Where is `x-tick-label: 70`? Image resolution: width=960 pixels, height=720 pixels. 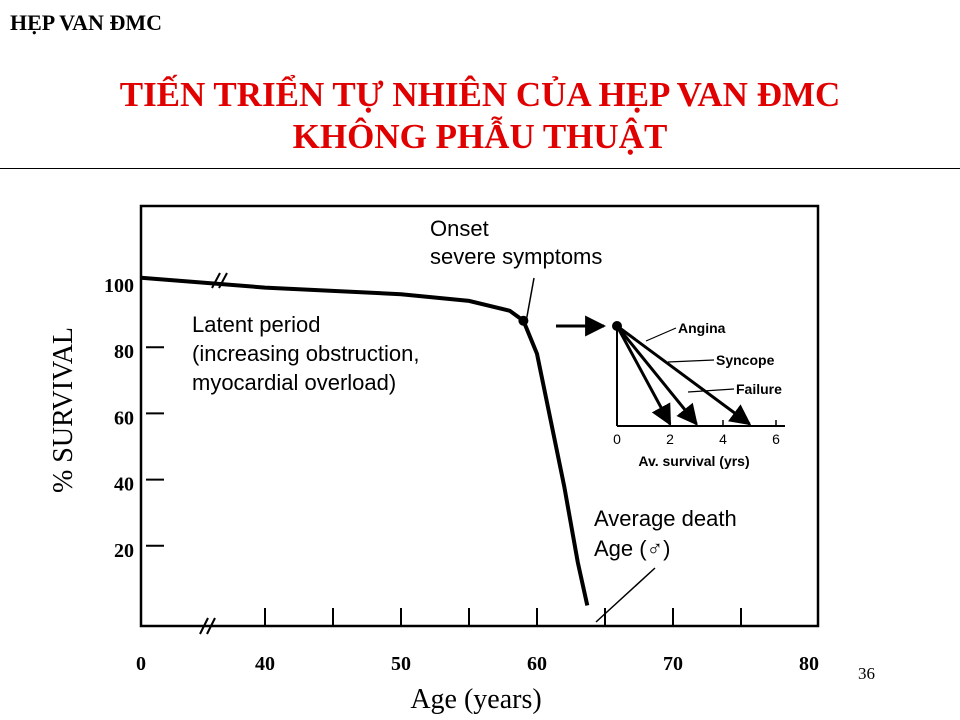
x-tick-label: 70 is located at coordinates (673, 664).